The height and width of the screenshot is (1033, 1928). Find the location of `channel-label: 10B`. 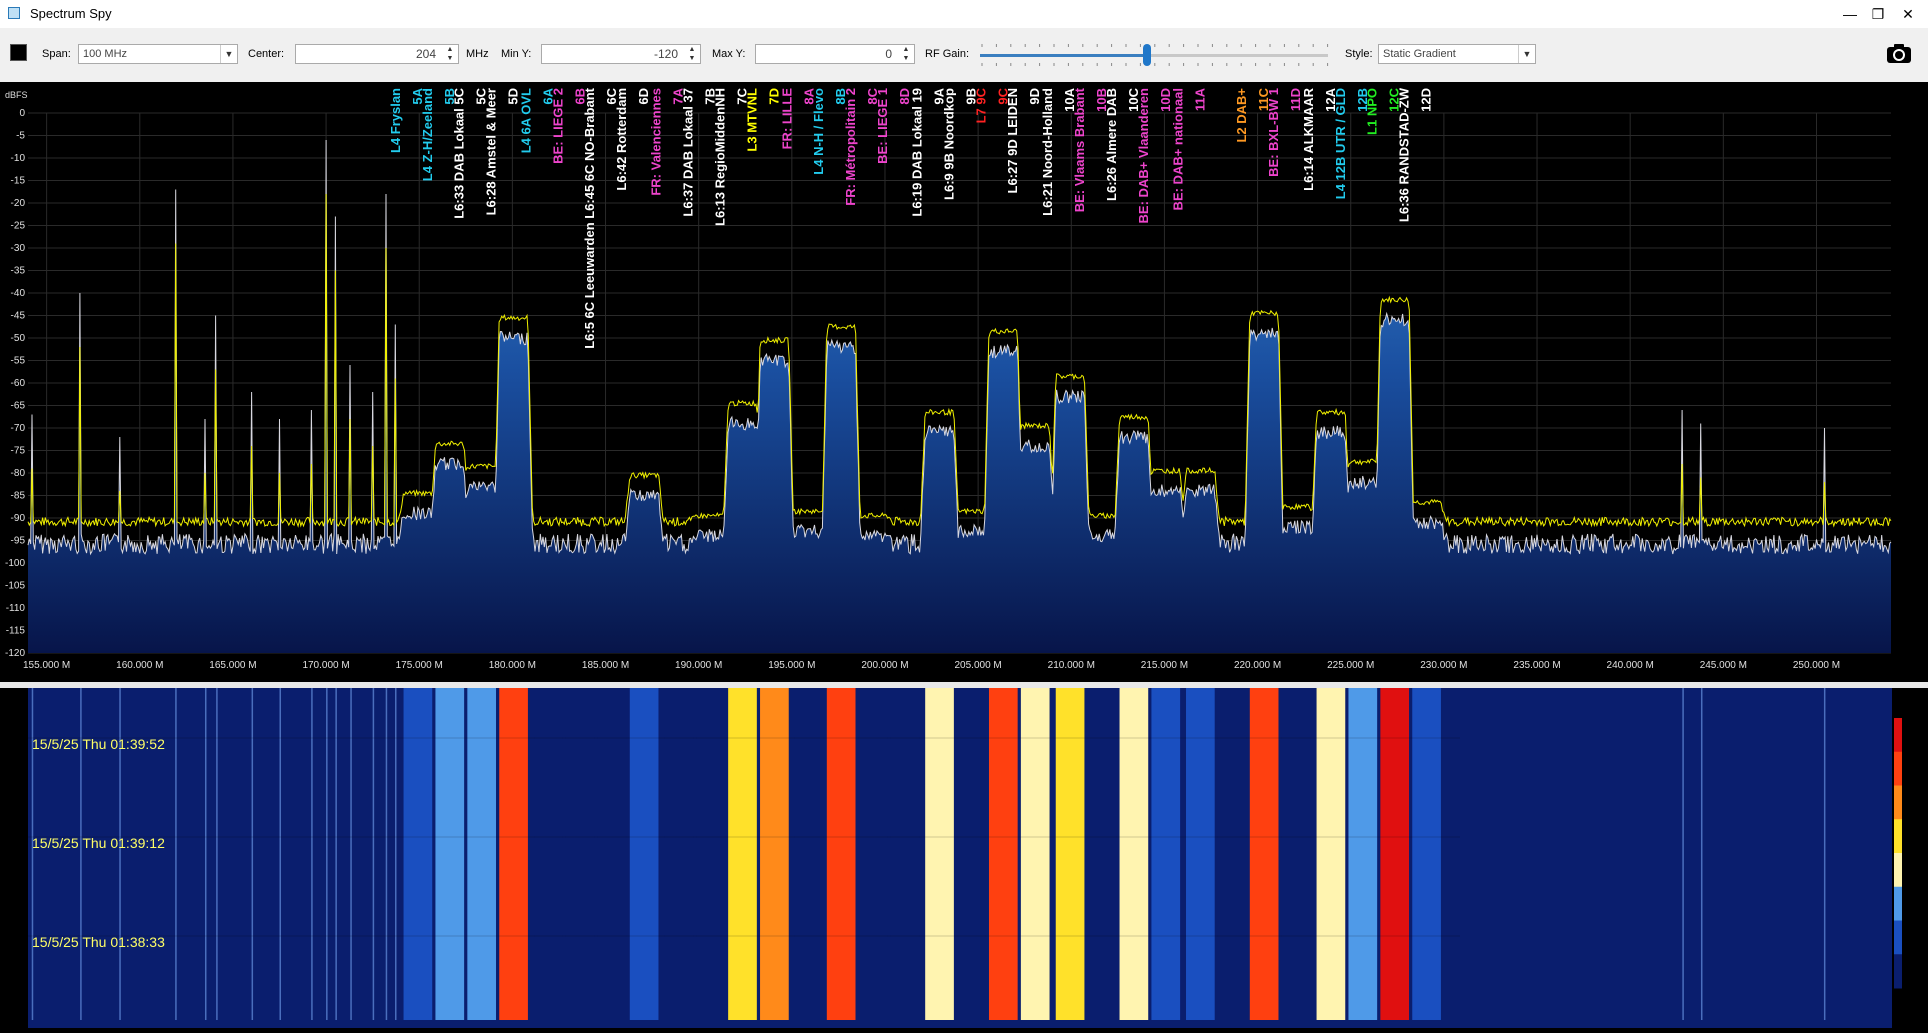

channel-label: 10B is located at coordinates (1101, 100).